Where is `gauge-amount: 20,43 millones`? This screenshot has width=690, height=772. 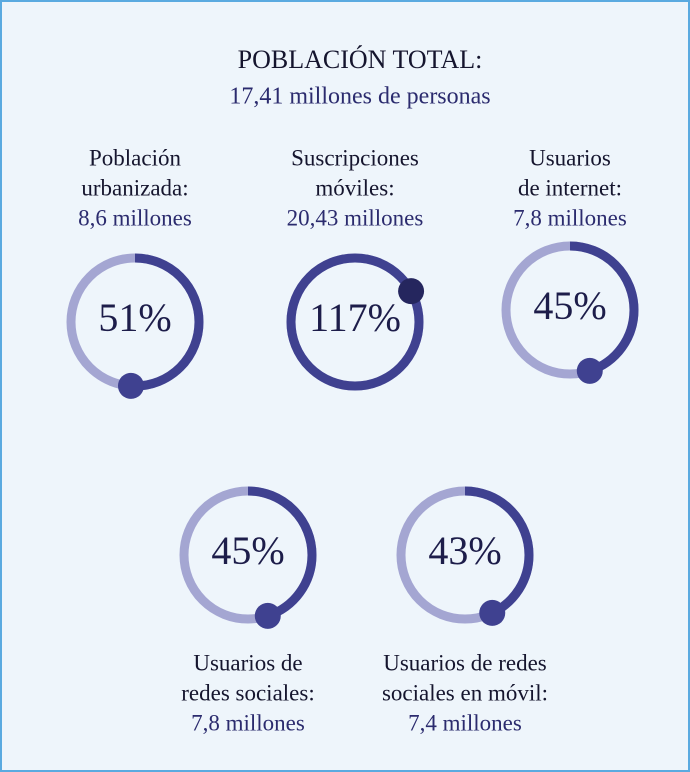 gauge-amount: 20,43 millones is located at coordinates (355, 217).